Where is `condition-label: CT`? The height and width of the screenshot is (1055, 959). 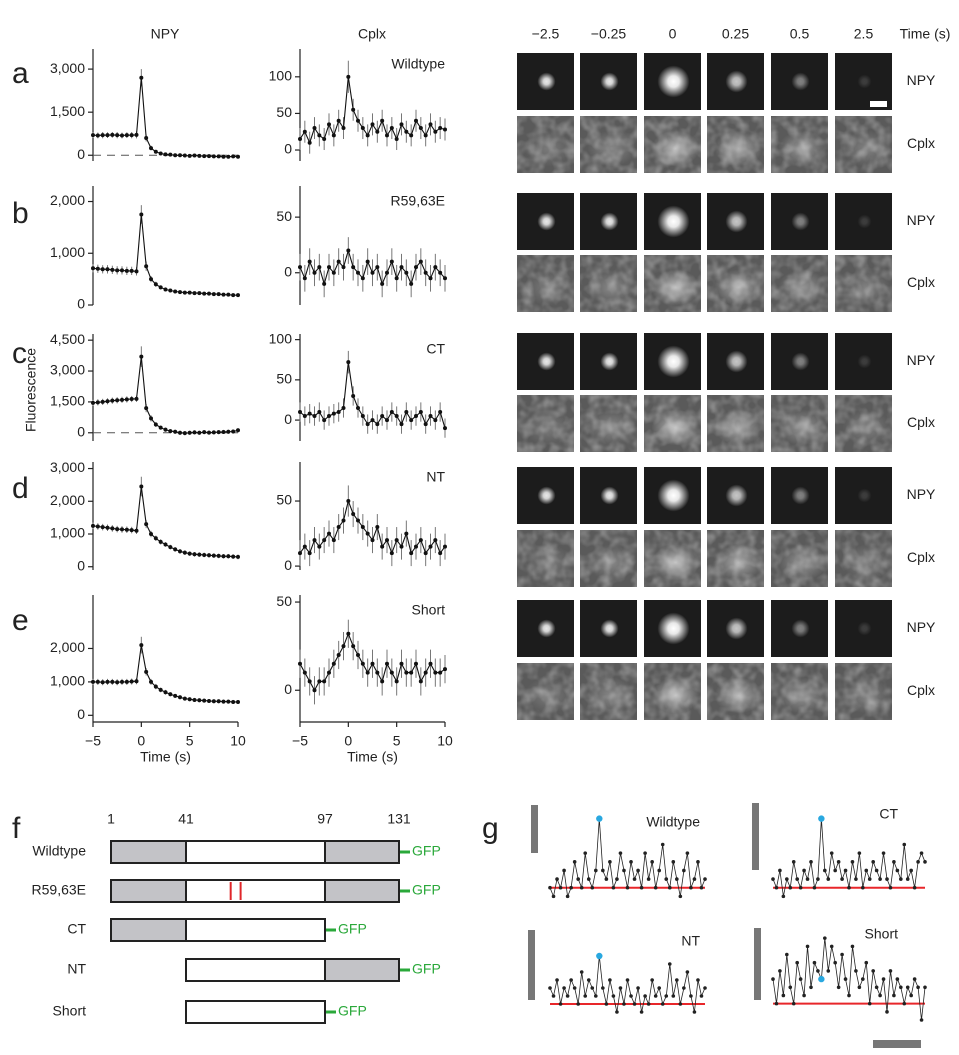
condition-label: CT is located at coordinates (435, 349).